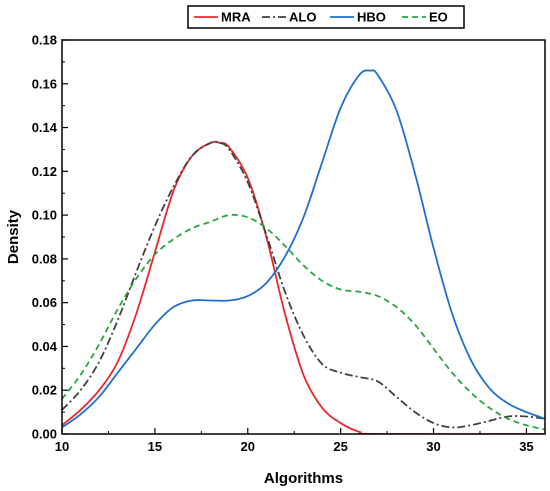  I want to click on y-tick-label: 0.18, so click(44, 40).